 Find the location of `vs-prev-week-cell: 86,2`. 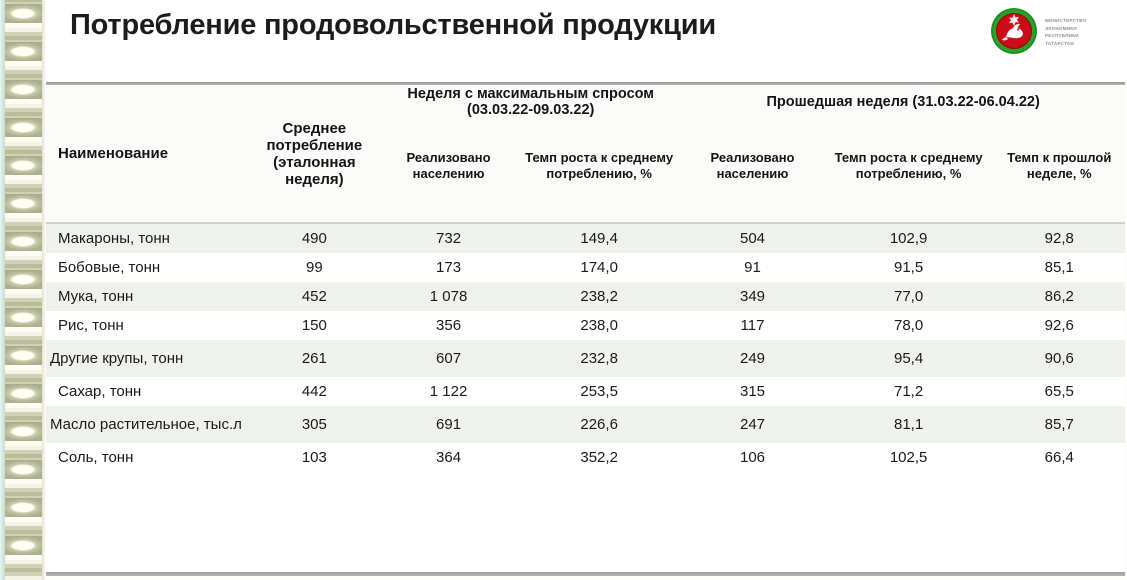

vs-prev-week-cell: 86,2 is located at coordinates (1059, 296).